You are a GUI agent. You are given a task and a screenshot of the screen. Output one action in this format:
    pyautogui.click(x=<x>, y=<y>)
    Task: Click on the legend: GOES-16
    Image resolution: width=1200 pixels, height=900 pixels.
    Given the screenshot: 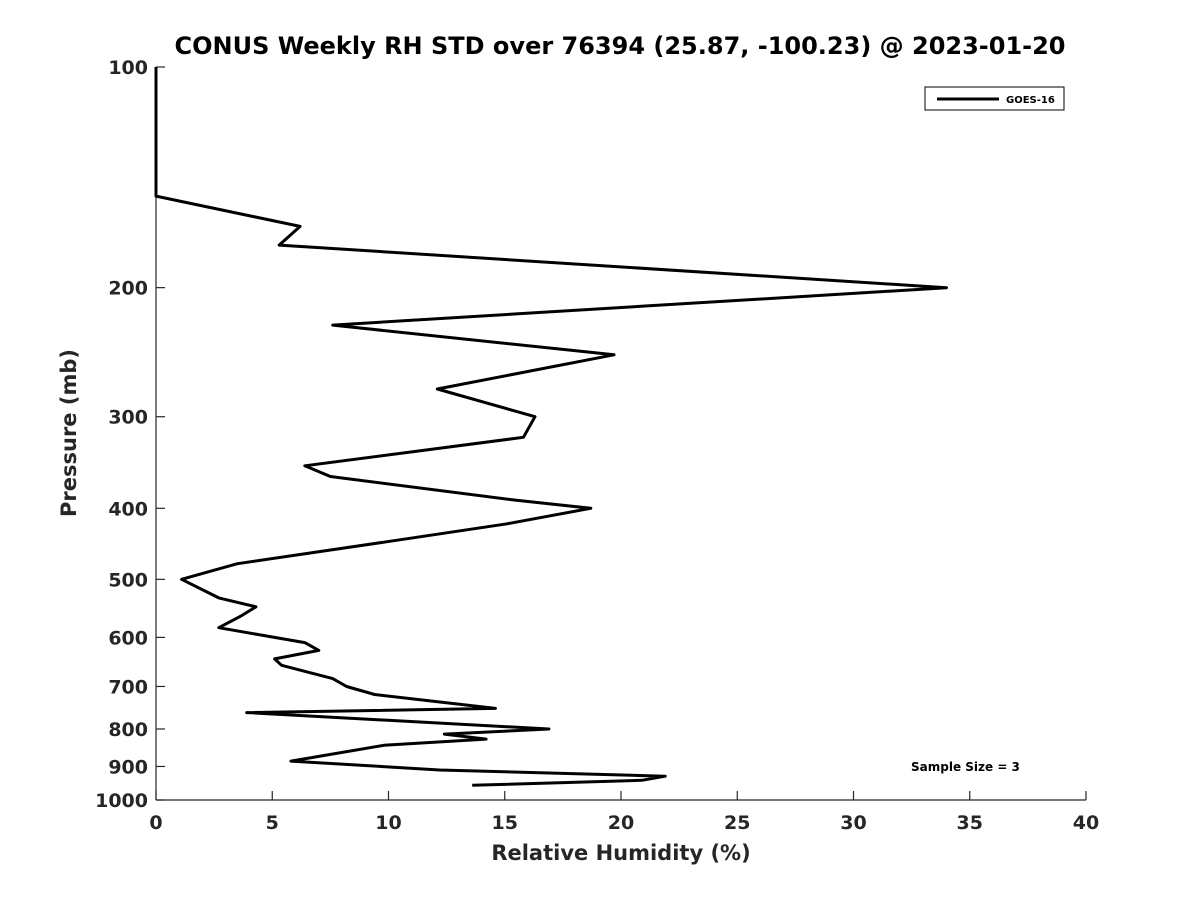 What is the action you would take?
    pyautogui.click(x=994, y=98)
    